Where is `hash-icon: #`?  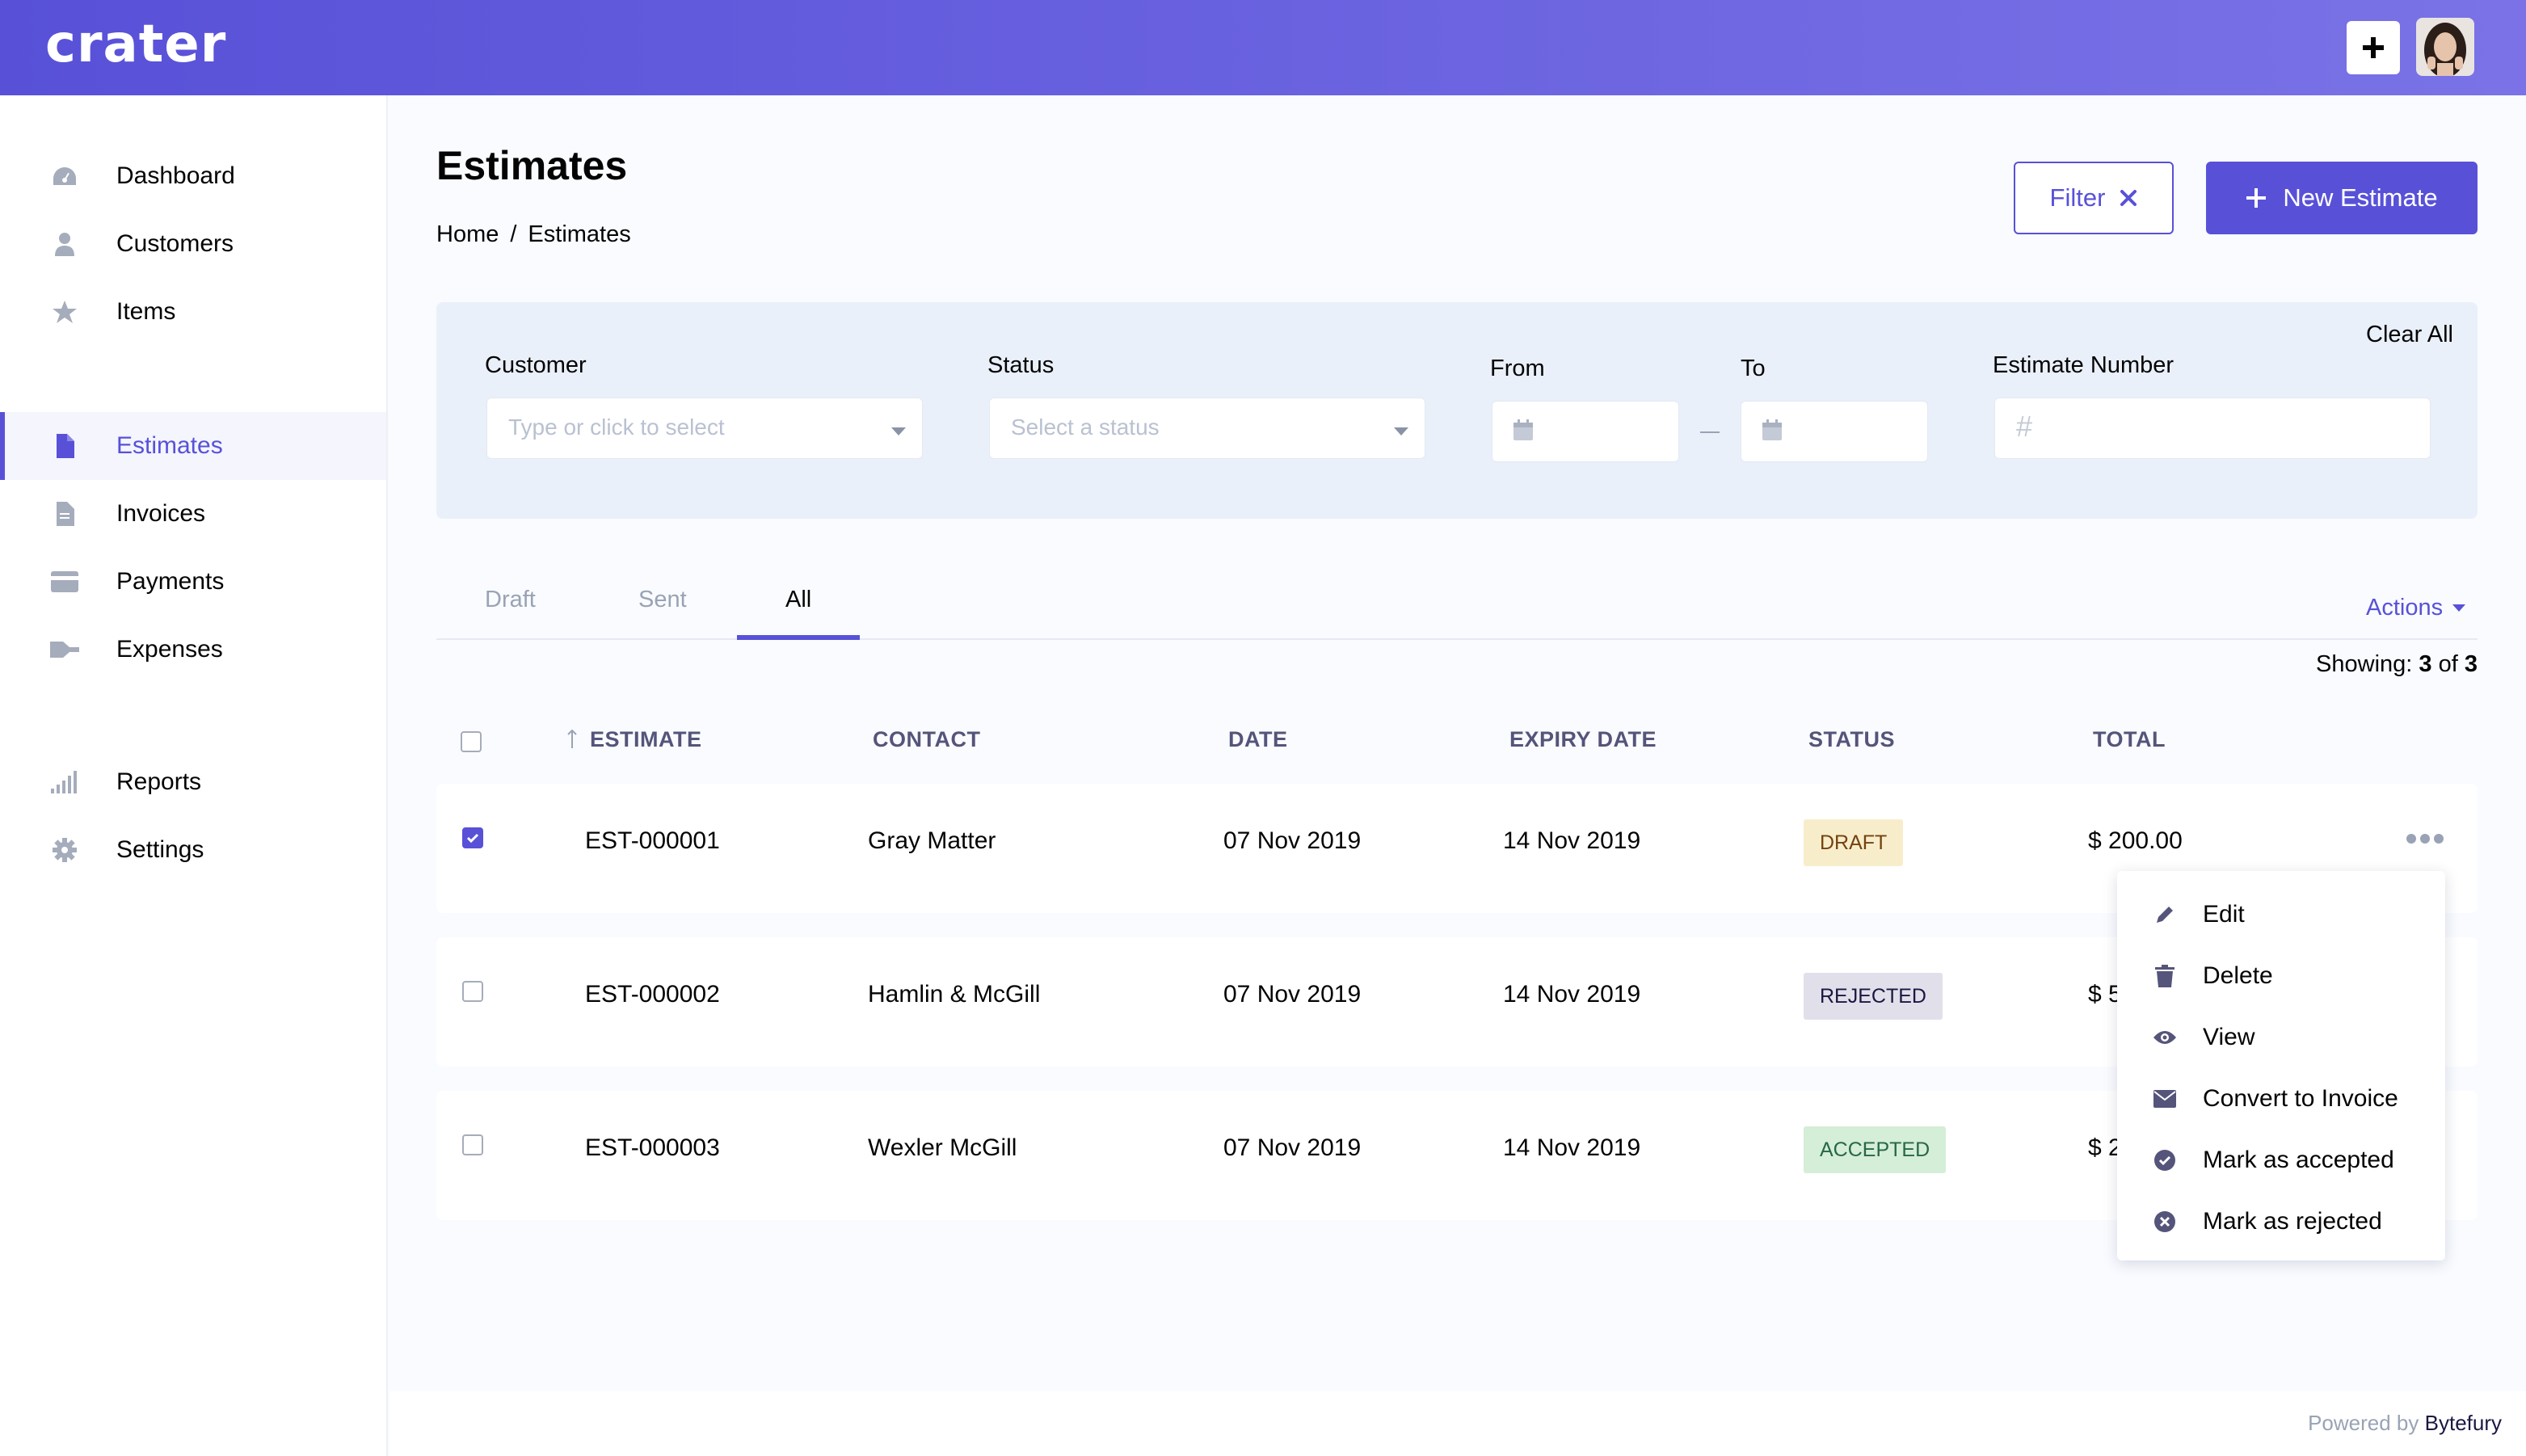 hash-icon: # is located at coordinates (2024, 426).